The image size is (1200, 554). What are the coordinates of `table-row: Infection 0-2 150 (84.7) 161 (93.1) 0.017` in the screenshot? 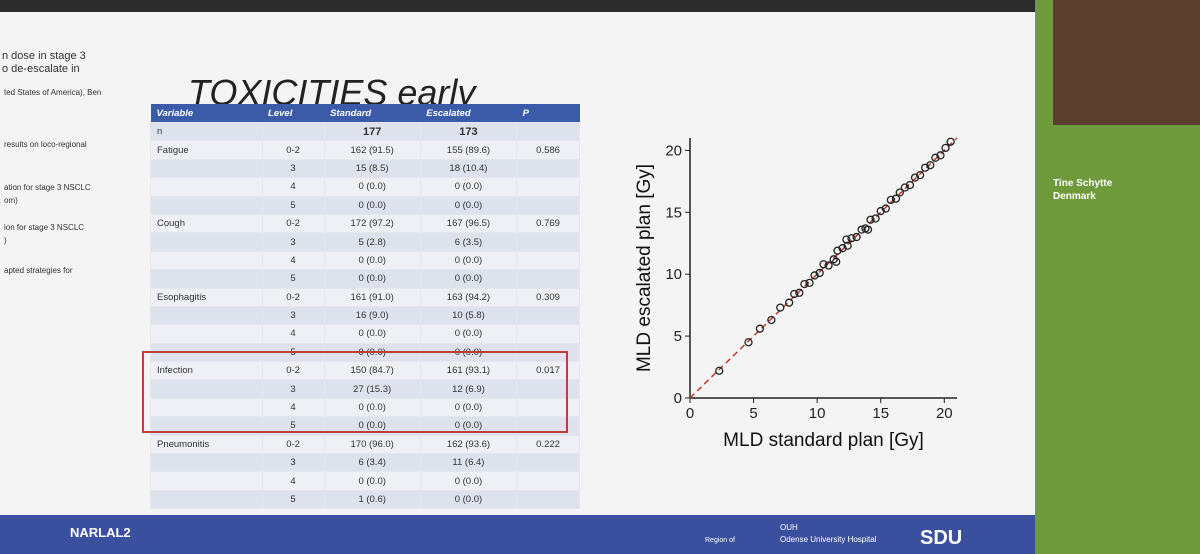 It's located at (365, 371).